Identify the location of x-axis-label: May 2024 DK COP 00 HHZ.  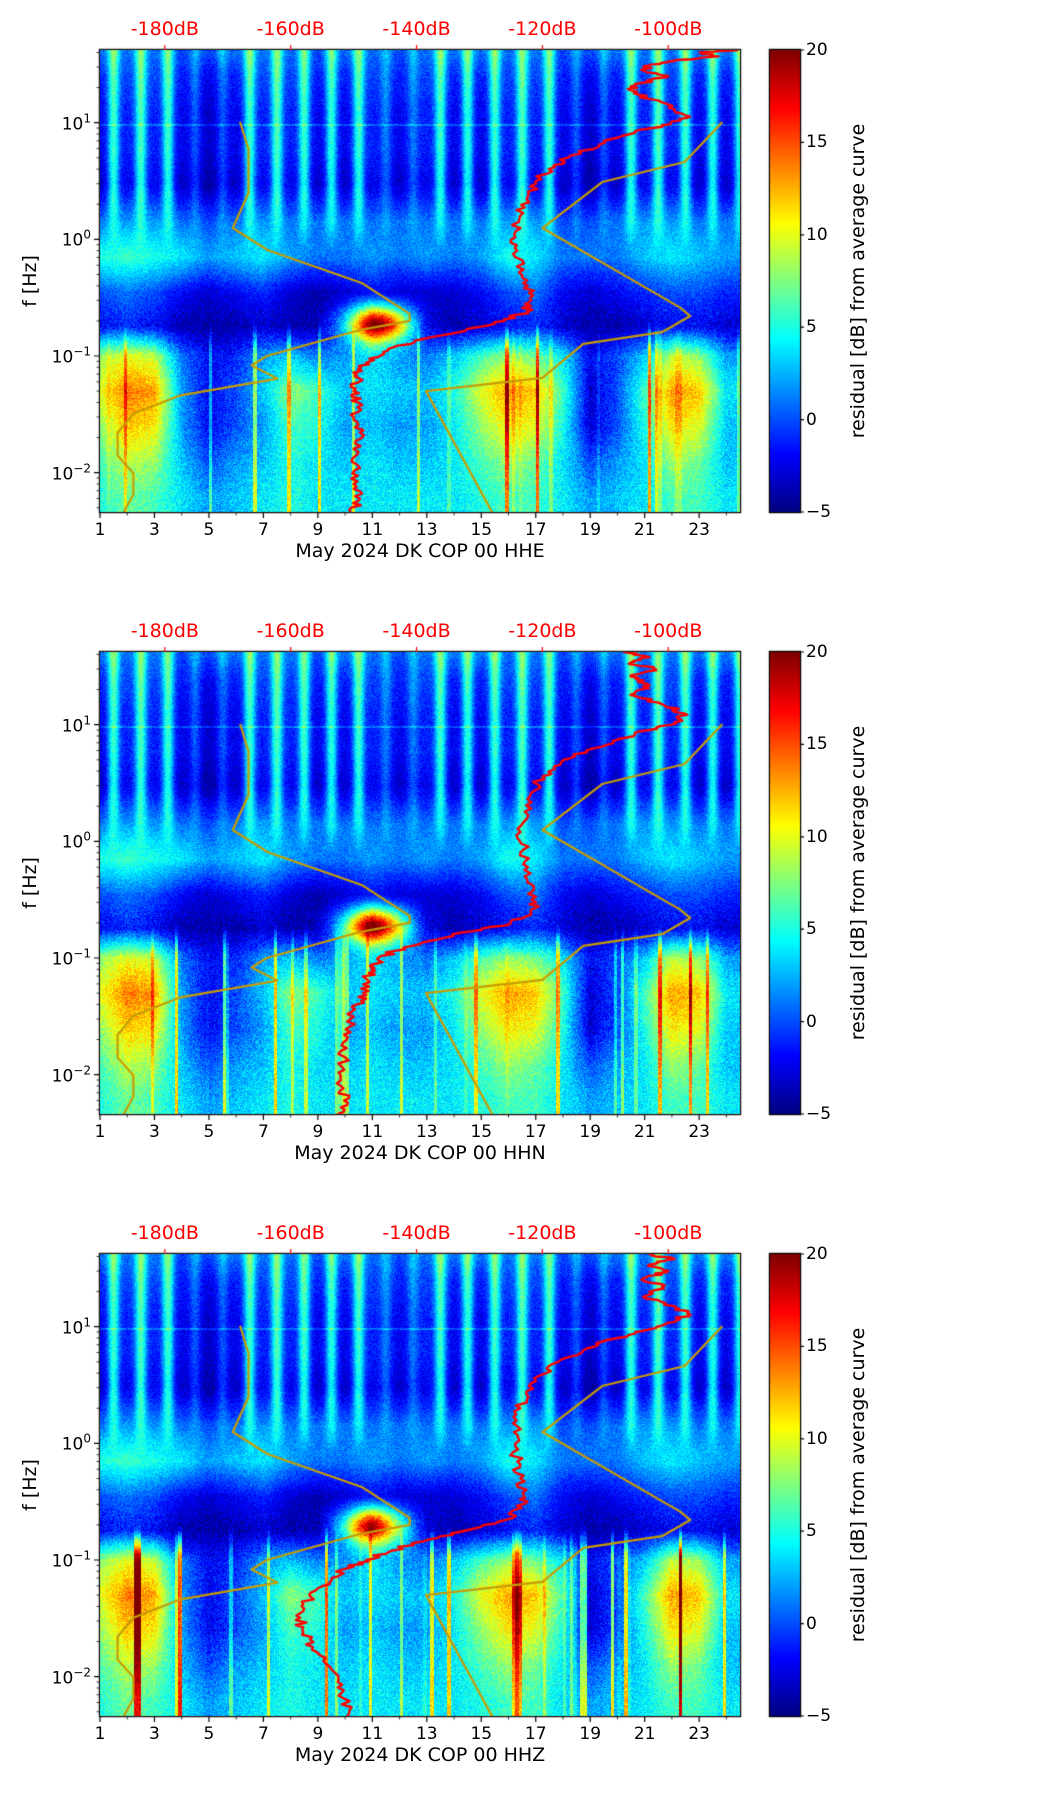
(420, 1755).